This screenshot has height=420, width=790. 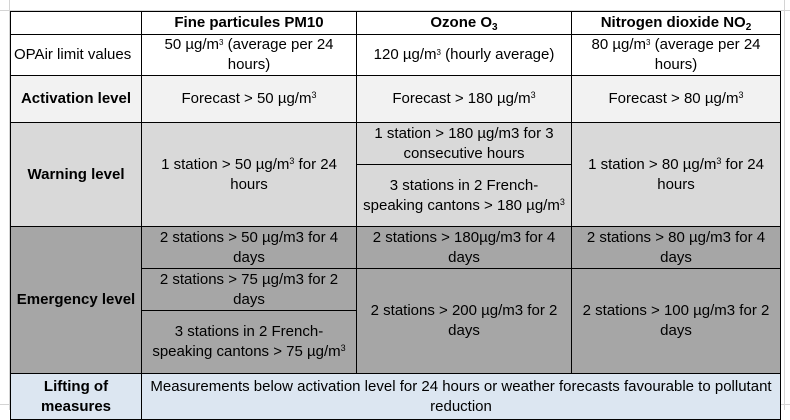 What do you see at coordinates (76, 99) in the screenshot?
I see `activation-level-label: Activation level` at bounding box center [76, 99].